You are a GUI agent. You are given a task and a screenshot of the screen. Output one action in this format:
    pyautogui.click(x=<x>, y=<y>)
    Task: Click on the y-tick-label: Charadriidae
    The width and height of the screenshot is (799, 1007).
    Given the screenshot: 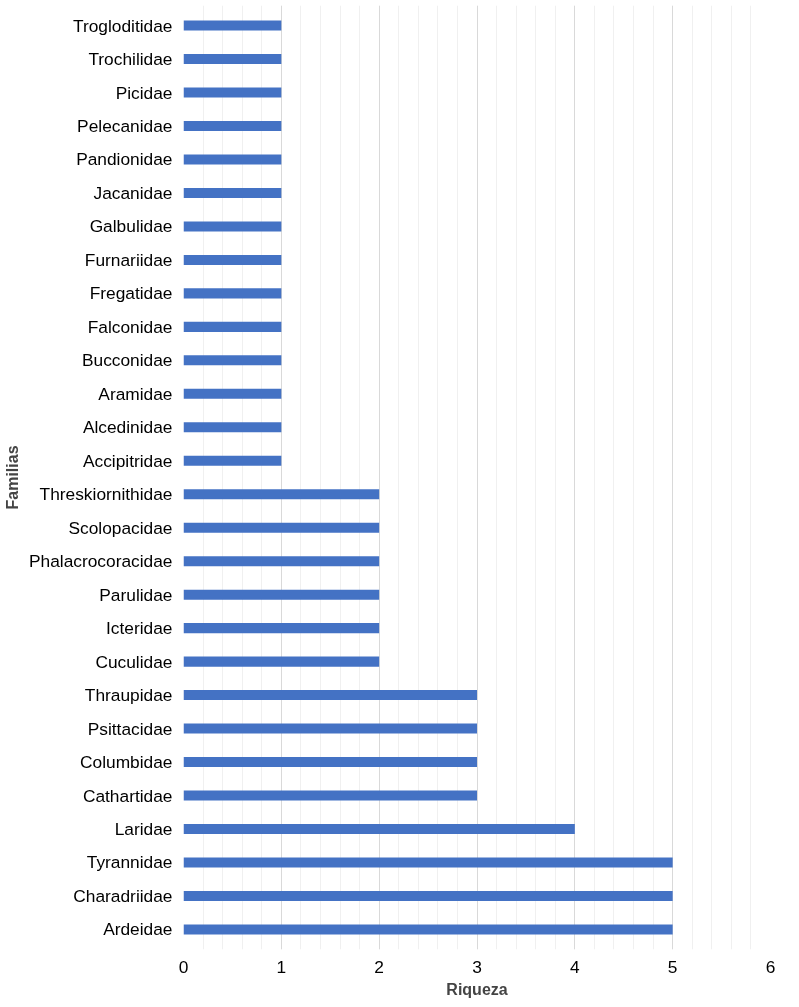 What is the action you would take?
    pyautogui.click(x=123, y=895)
    